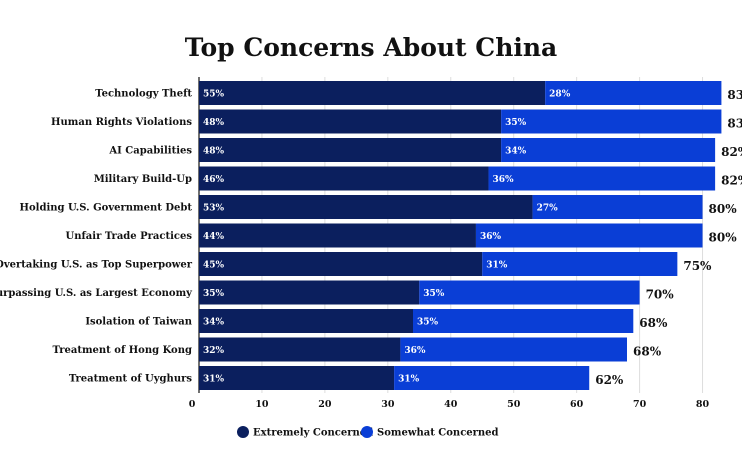  What do you see at coordinates (438, 433) in the screenshot?
I see `legend-label: Somewhat Concerned` at bounding box center [438, 433].